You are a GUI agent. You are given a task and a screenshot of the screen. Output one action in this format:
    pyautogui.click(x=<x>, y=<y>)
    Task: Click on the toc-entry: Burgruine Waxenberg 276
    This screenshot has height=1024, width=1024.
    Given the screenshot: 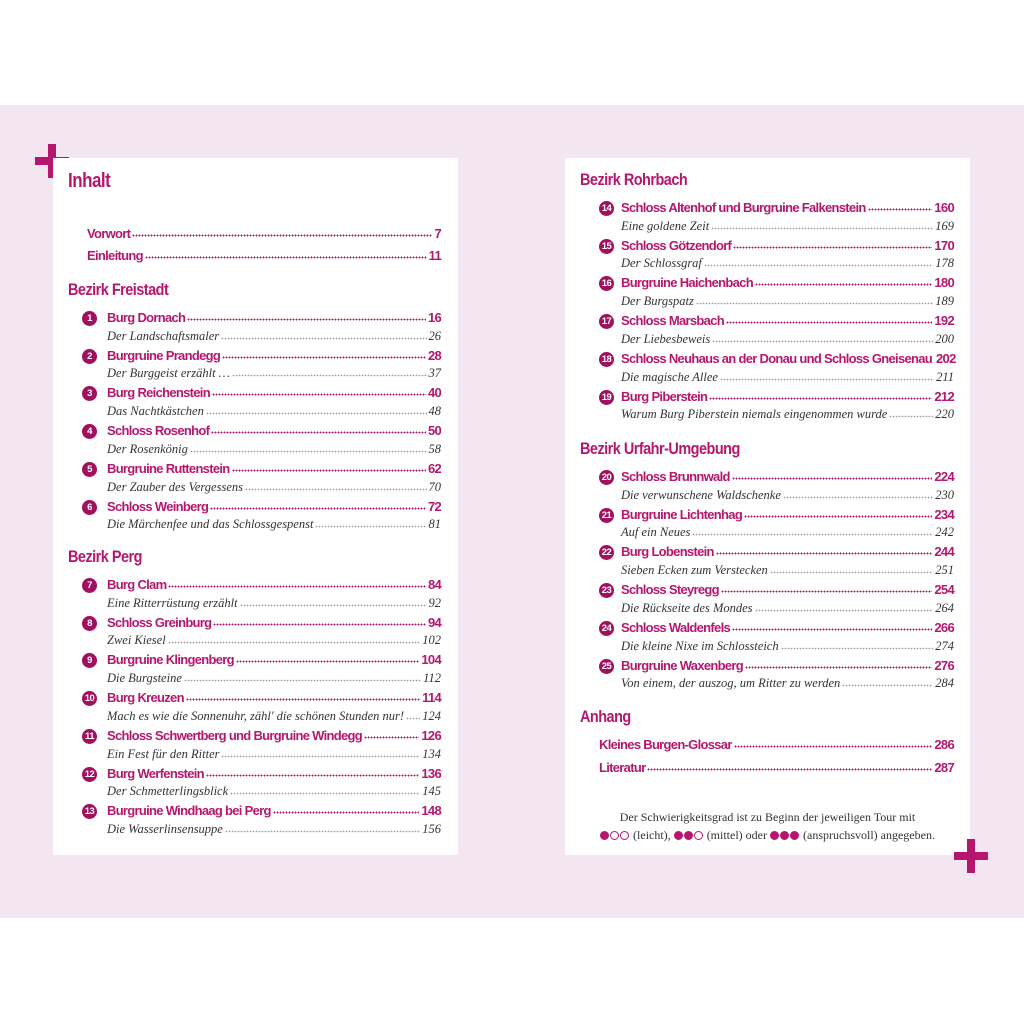 What is the action you would take?
    pyautogui.click(x=788, y=665)
    